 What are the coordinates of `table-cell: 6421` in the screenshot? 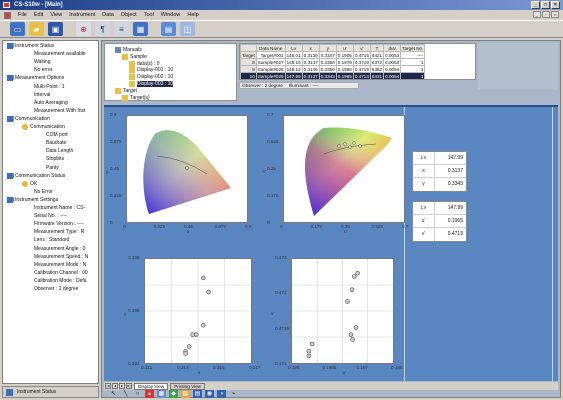 It's located at (377, 55).